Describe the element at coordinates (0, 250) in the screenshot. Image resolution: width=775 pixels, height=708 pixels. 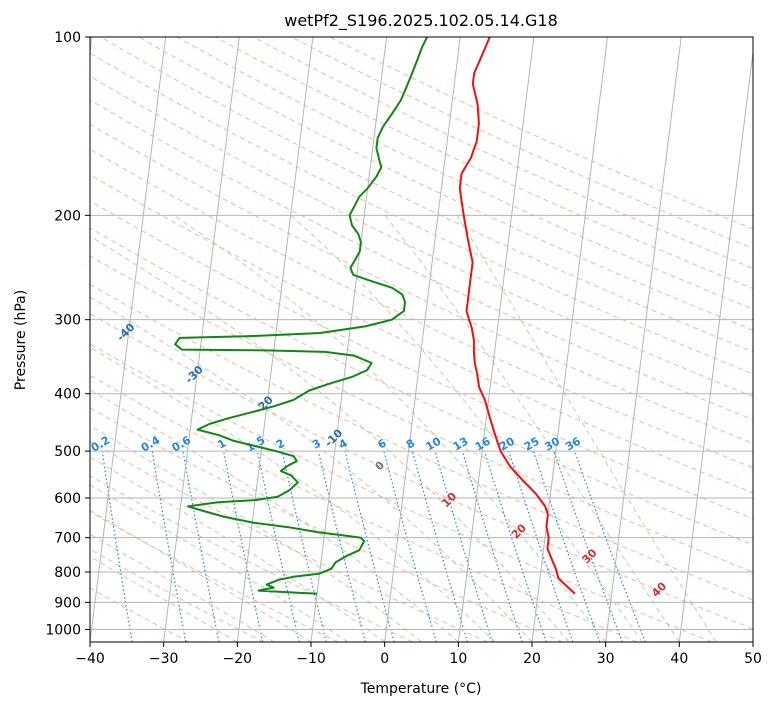
I see `dry-adiabat-label: -60` at that location.